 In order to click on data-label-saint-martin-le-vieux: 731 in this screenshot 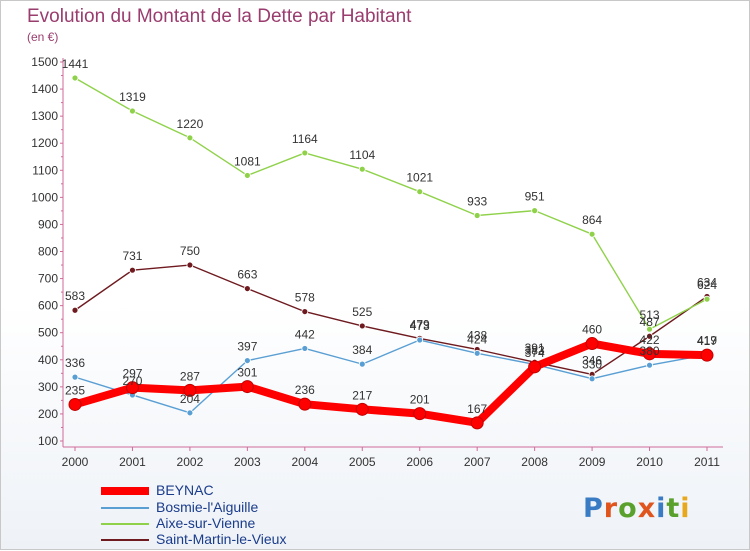, I will do `click(132, 256)`.